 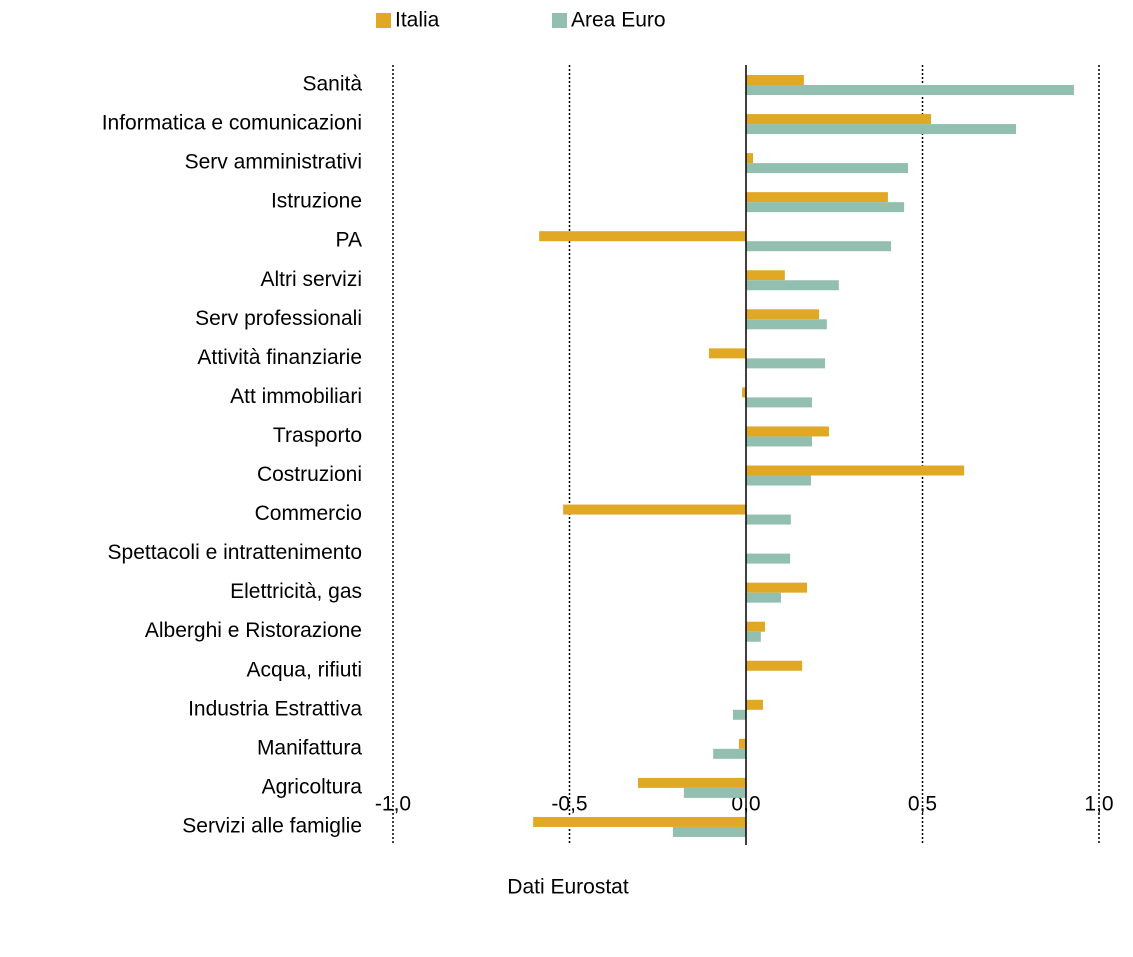 What do you see at coordinates (304, 669) in the screenshot?
I see `y-tick-label: Acqua, rifiuti` at bounding box center [304, 669].